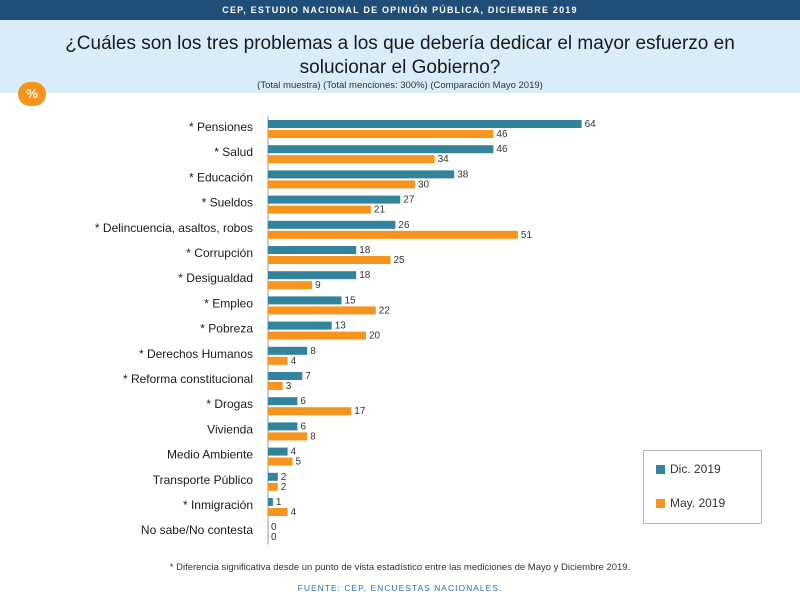 The height and width of the screenshot is (600, 800). I want to click on bar-value-label: 17, so click(360, 411).